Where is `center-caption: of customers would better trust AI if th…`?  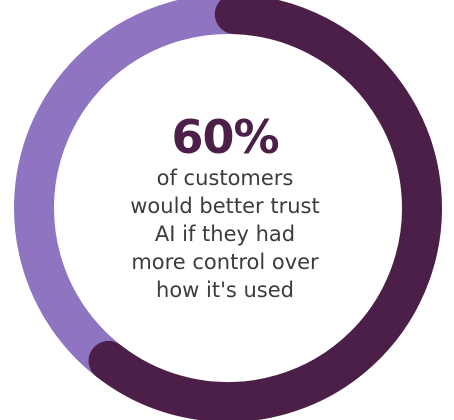 center-caption: of customers would better trust AI if th… is located at coordinates (225, 234).